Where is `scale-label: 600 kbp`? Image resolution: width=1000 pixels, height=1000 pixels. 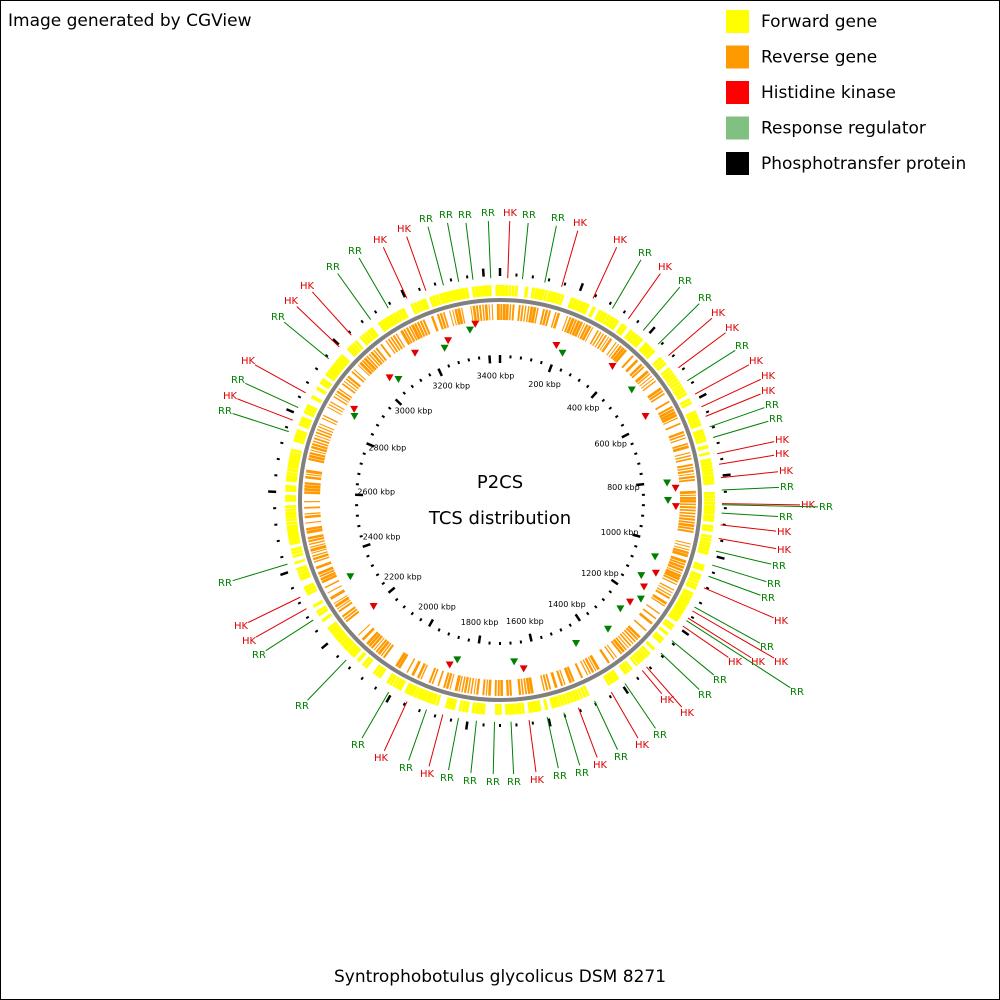 scale-label: 600 kbp is located at coordinates (610, 444).